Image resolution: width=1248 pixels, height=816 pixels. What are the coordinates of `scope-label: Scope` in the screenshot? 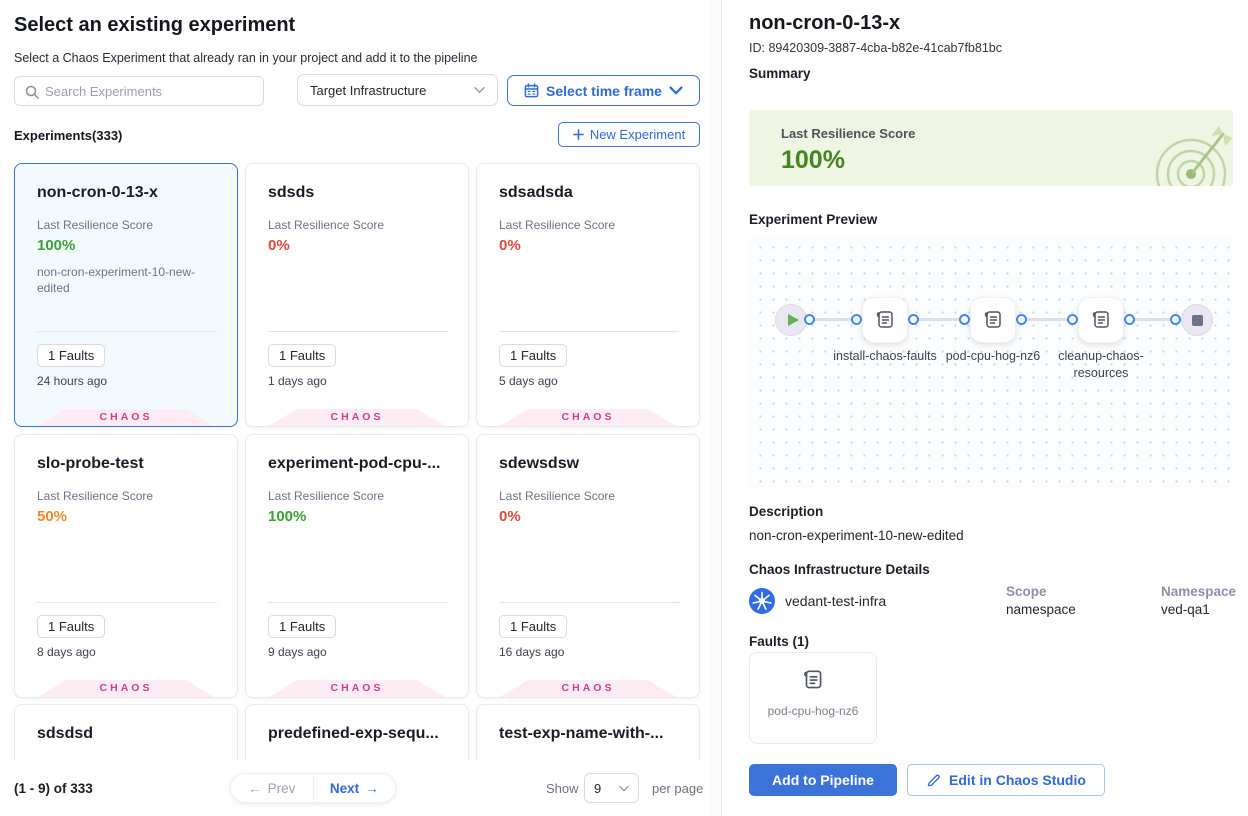 It's located at (1026, 591).